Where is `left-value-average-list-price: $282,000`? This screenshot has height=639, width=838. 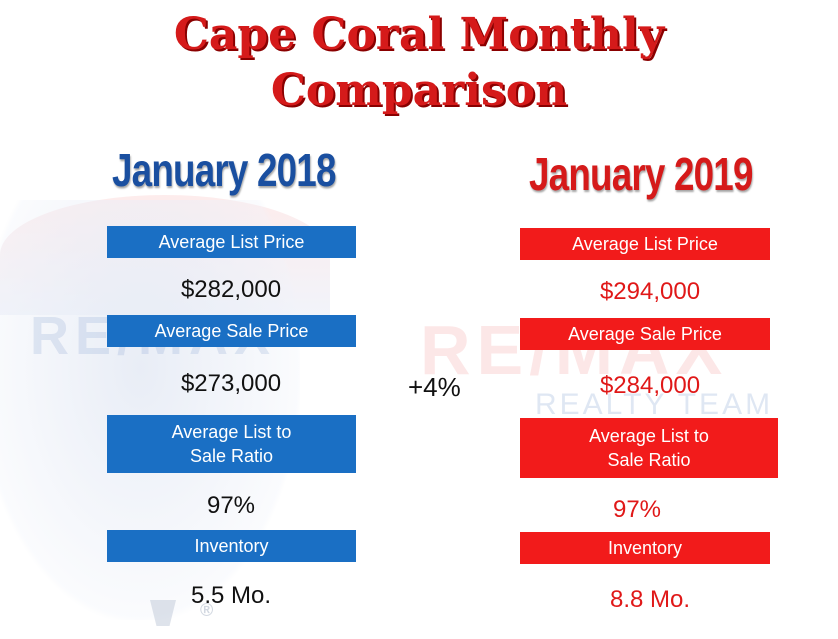 left-value-average-list-price: $282,000 is located at coordinates (231, 289).